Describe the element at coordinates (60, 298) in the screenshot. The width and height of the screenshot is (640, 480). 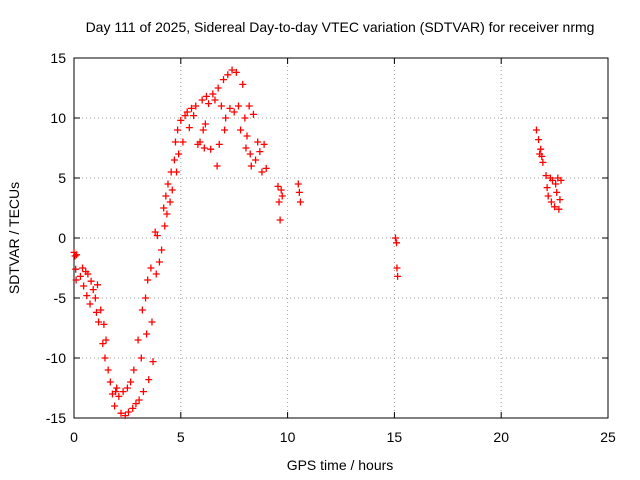
I see `y-tick-label: -5` at that location.